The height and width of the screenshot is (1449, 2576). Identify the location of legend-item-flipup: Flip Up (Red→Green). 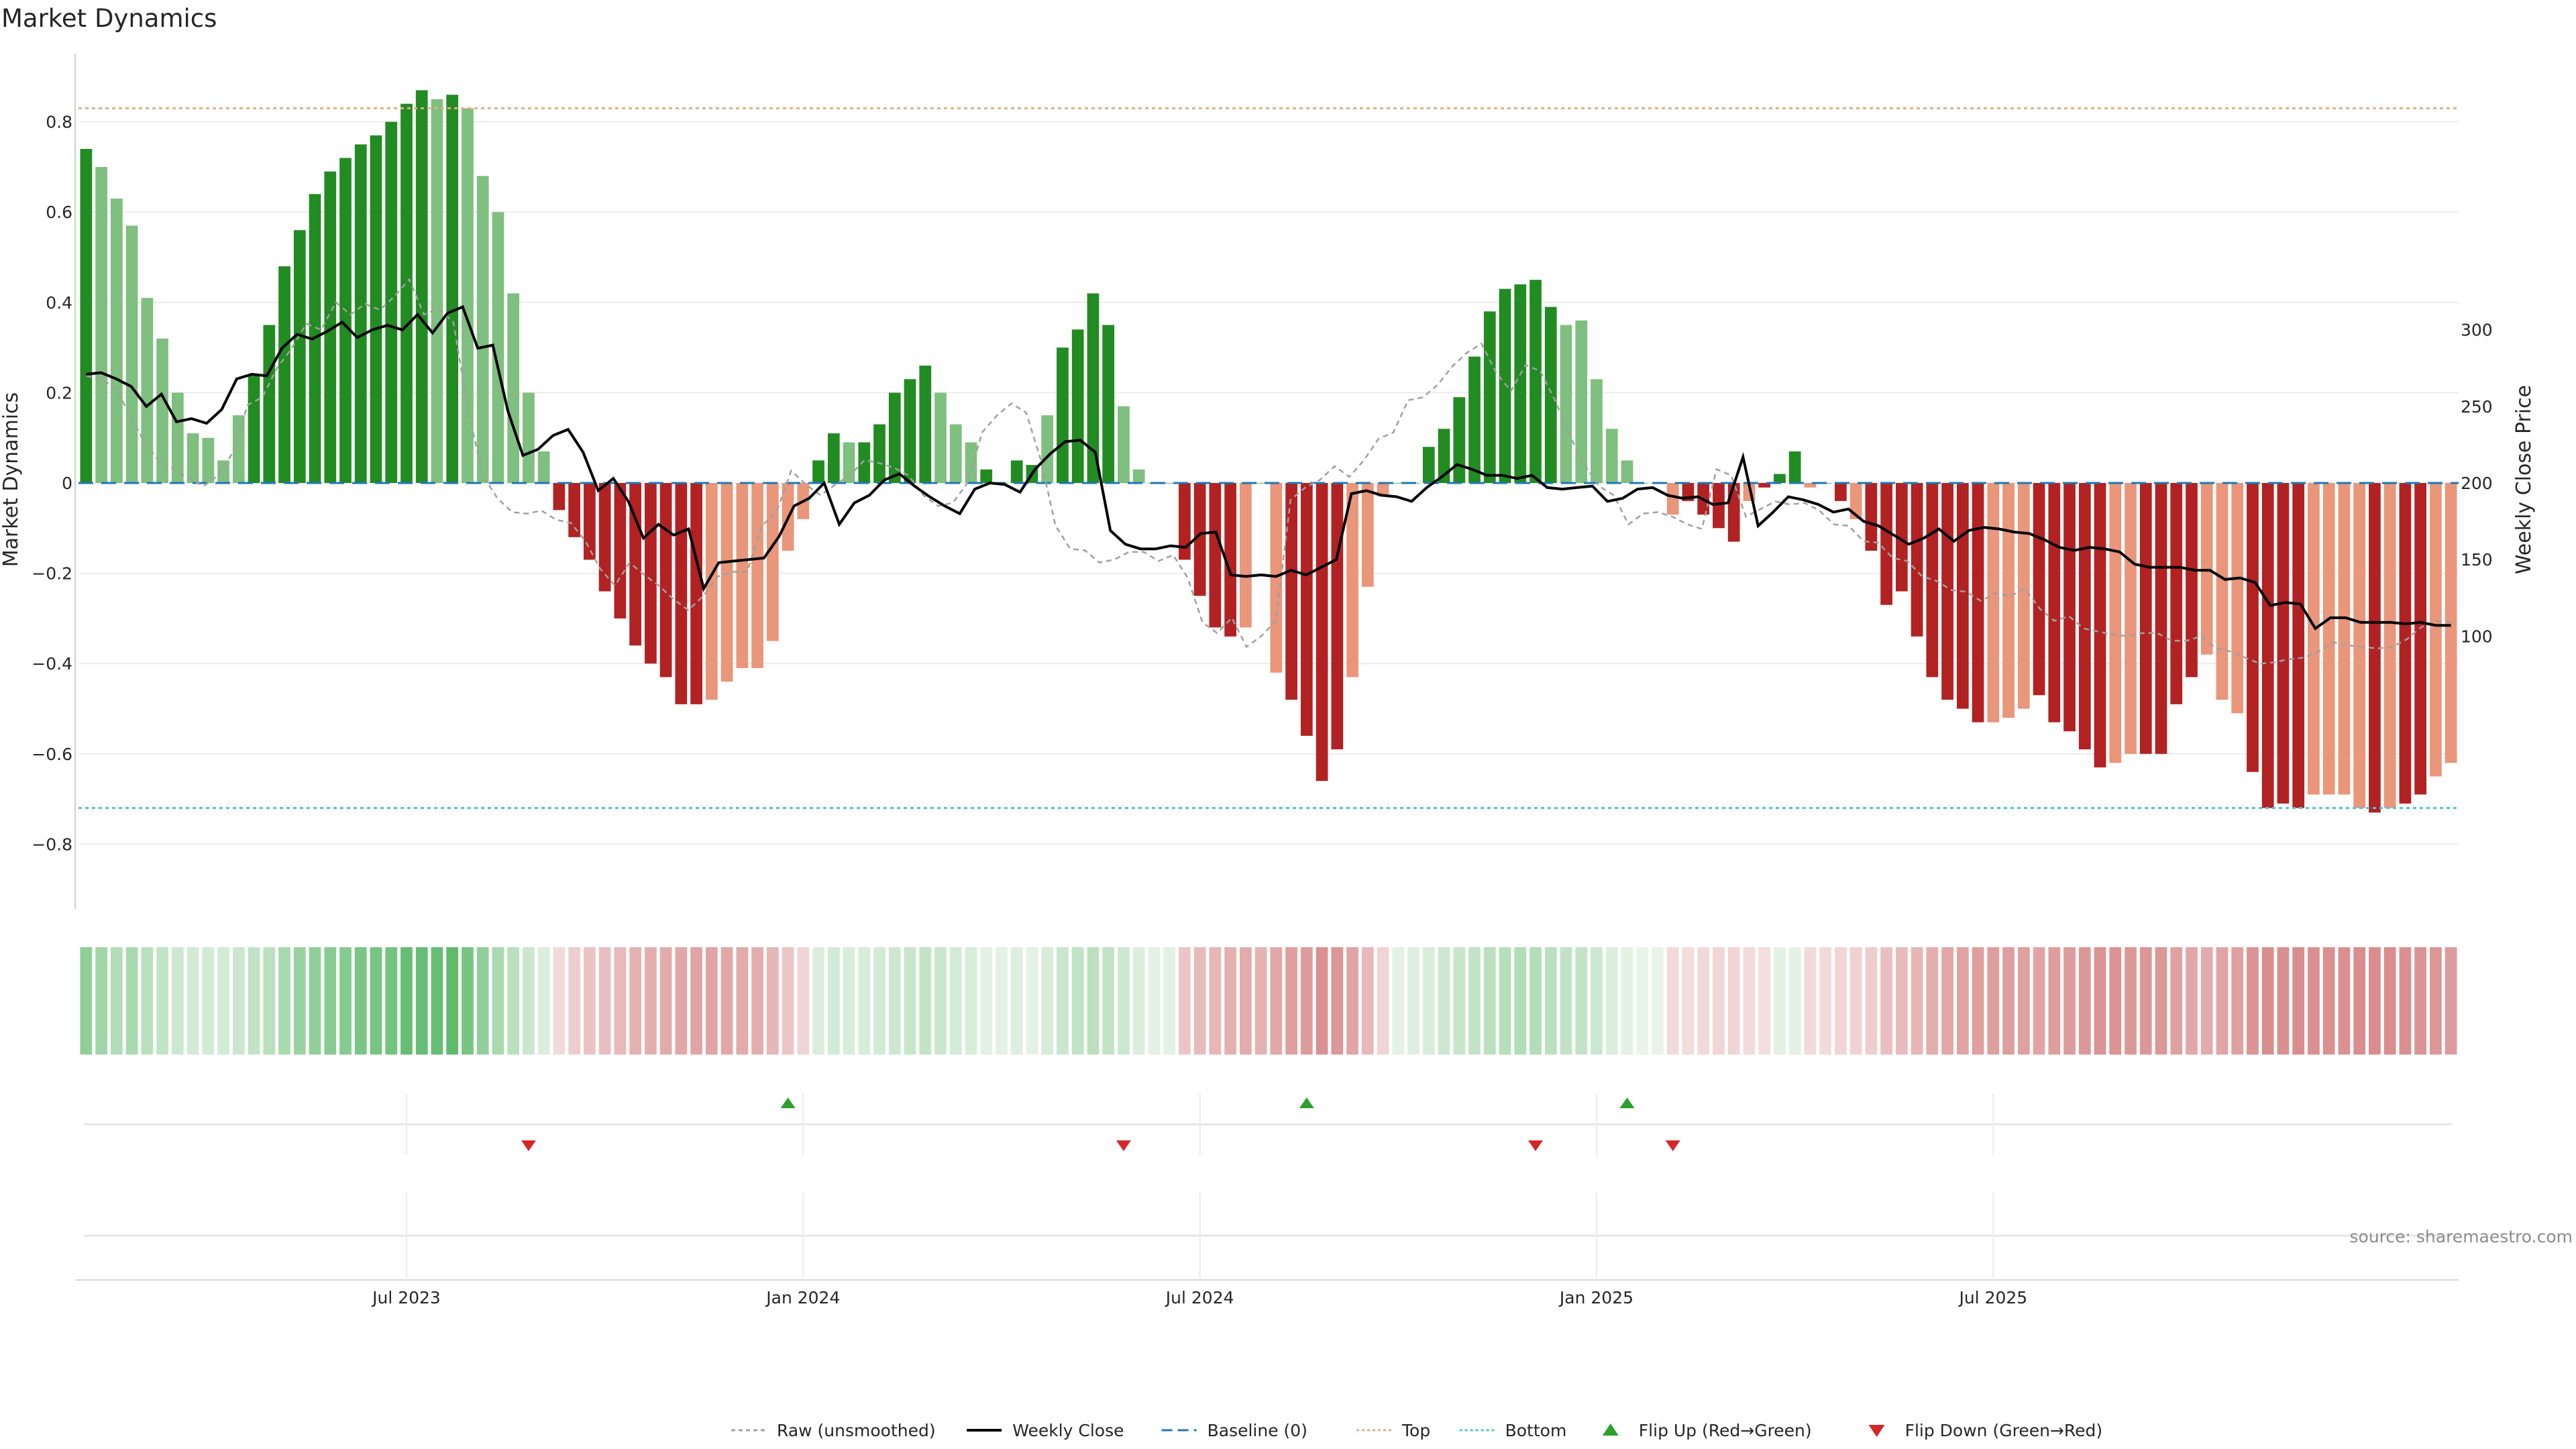
(1707, 1430).